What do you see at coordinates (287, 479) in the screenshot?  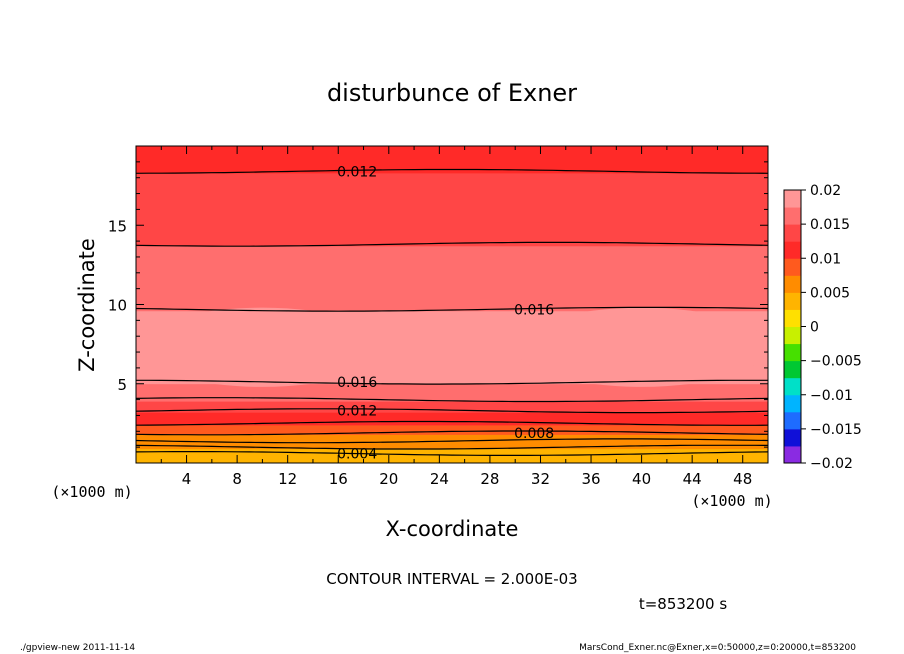 I see `x-tick-label: 12` at bounding box center [287, 479].